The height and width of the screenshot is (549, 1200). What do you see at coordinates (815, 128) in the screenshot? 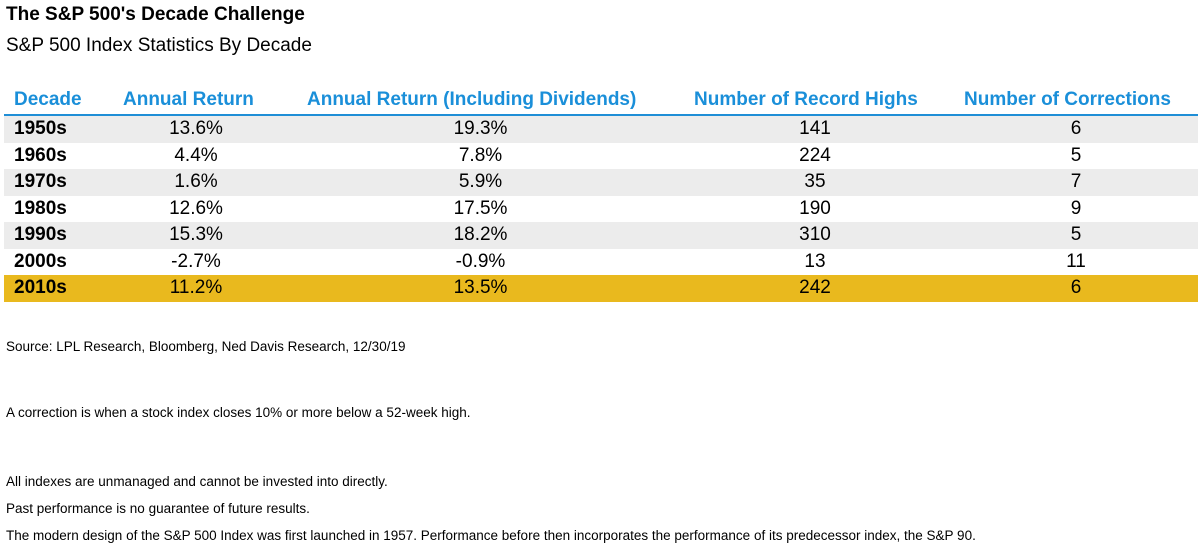
I see `record-highs-cell: 141` at bounding box center [815, 128].